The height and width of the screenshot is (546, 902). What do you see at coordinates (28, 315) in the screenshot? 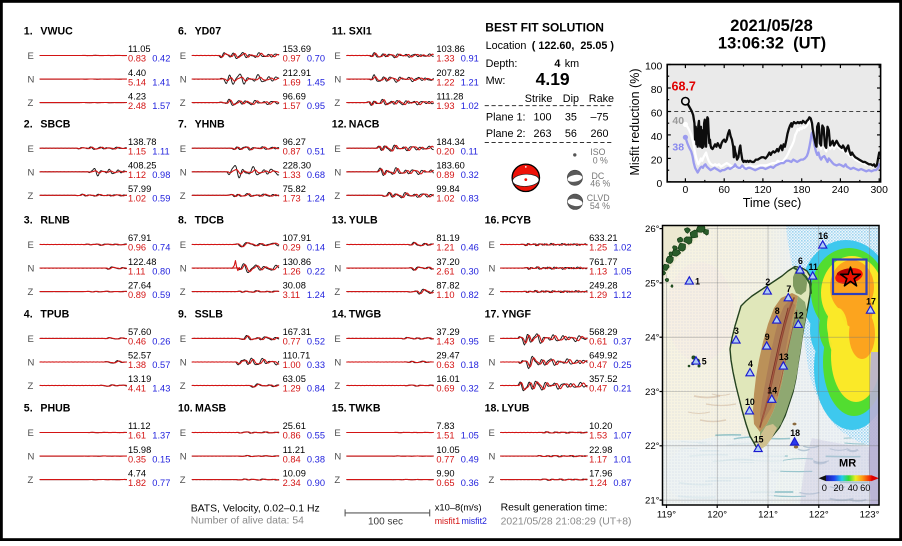
I see `svg-text: 4.` at bounding box center [28, 315].